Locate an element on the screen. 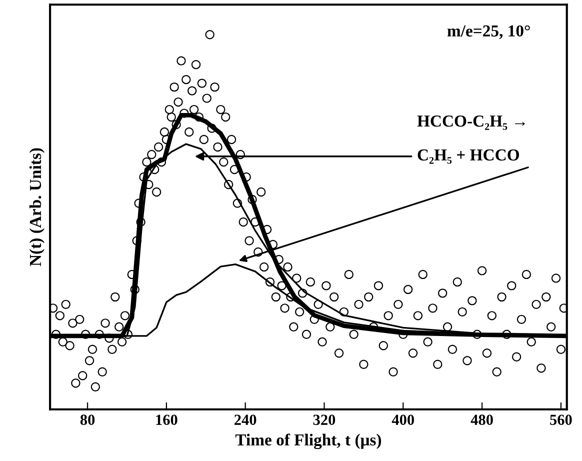 Image resolution: width=582 pixels, height=461 pixels. x-tick-label: 240 is located at coordinates (245, 419).